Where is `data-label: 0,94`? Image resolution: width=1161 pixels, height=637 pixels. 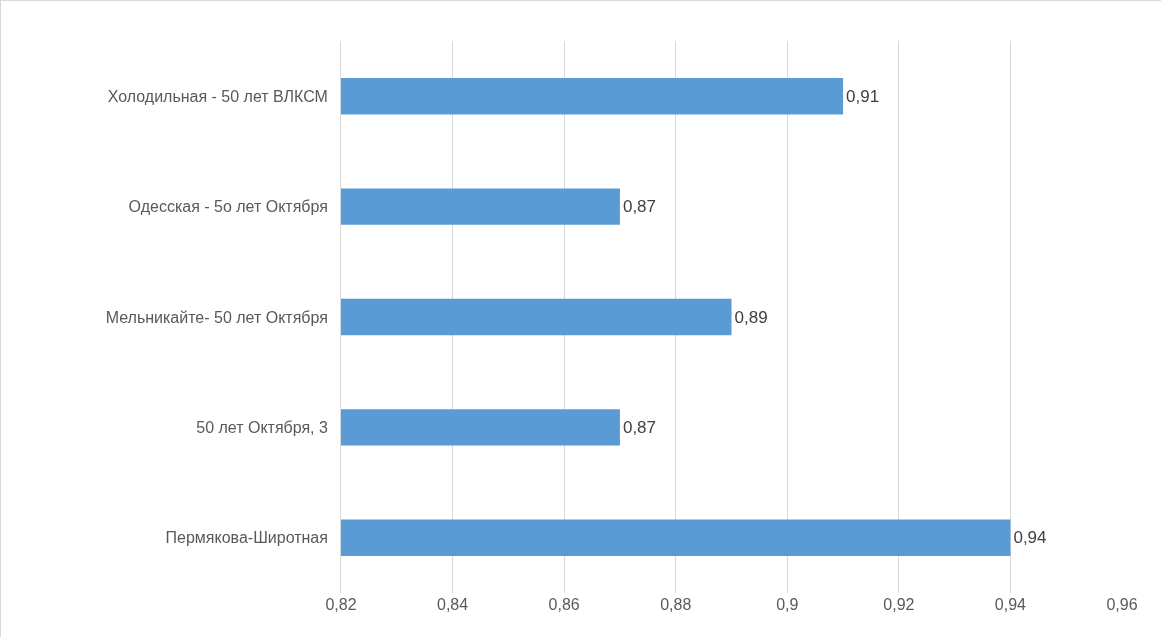 data-label: 0,94 is located at coordinates (1030, 538).